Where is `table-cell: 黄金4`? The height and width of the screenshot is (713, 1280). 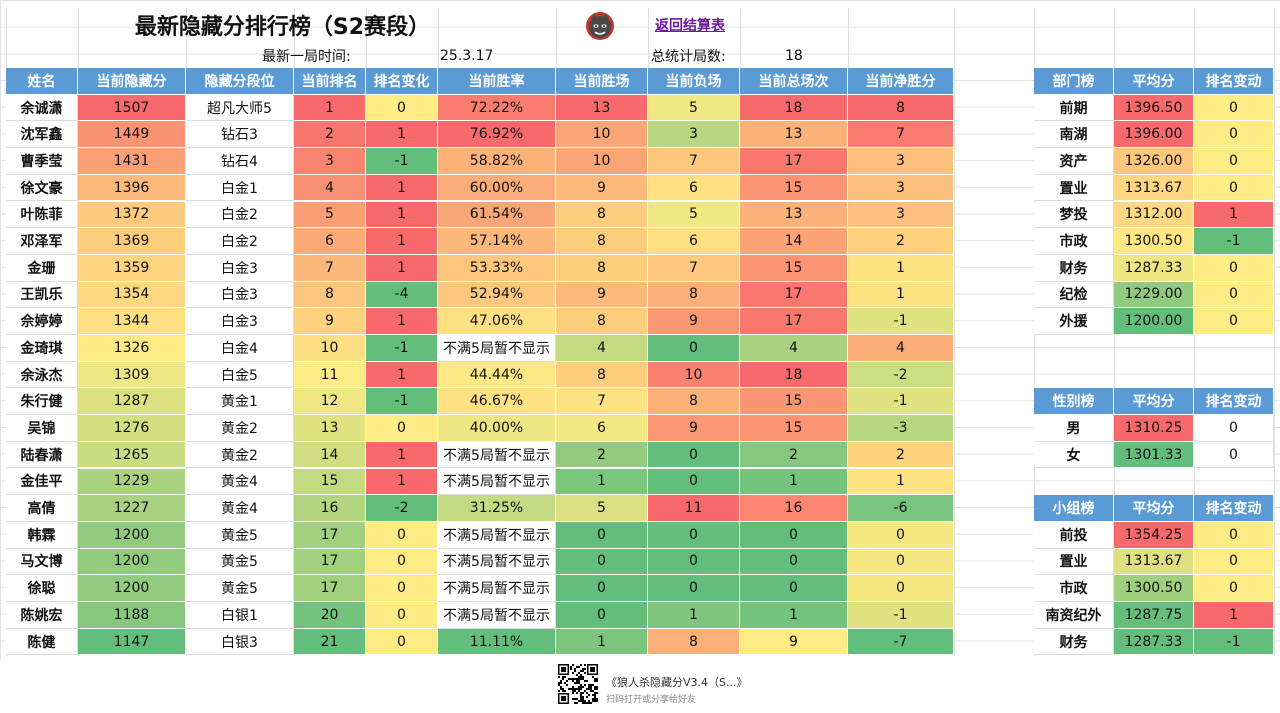 table-cell: 黄金4 is located at coordinates (240, 482).